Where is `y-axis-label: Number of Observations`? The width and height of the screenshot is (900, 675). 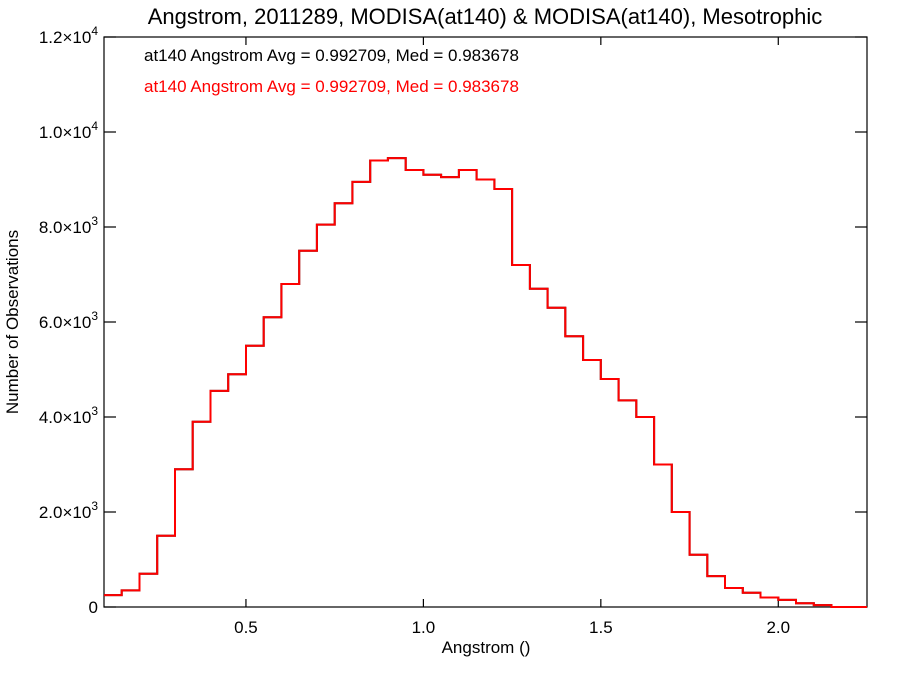
y-axis-label: Number of Observations is located at coordinates (12, 322).